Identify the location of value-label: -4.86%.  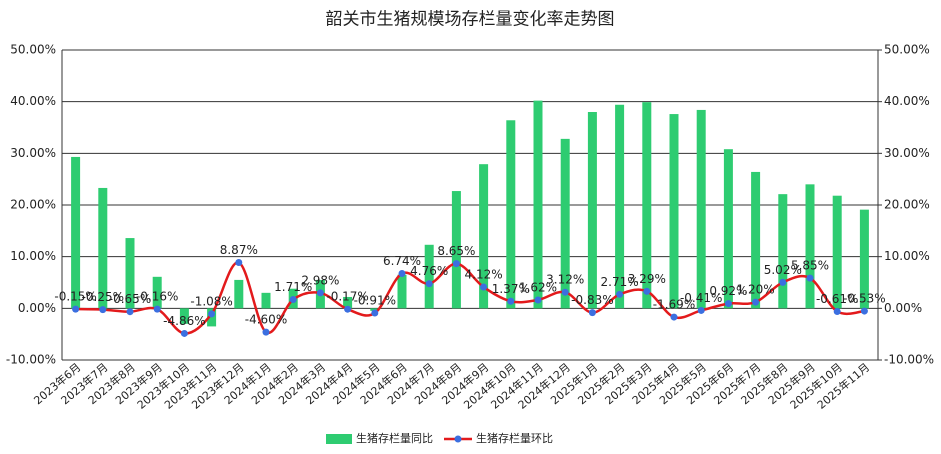
(184, 321).